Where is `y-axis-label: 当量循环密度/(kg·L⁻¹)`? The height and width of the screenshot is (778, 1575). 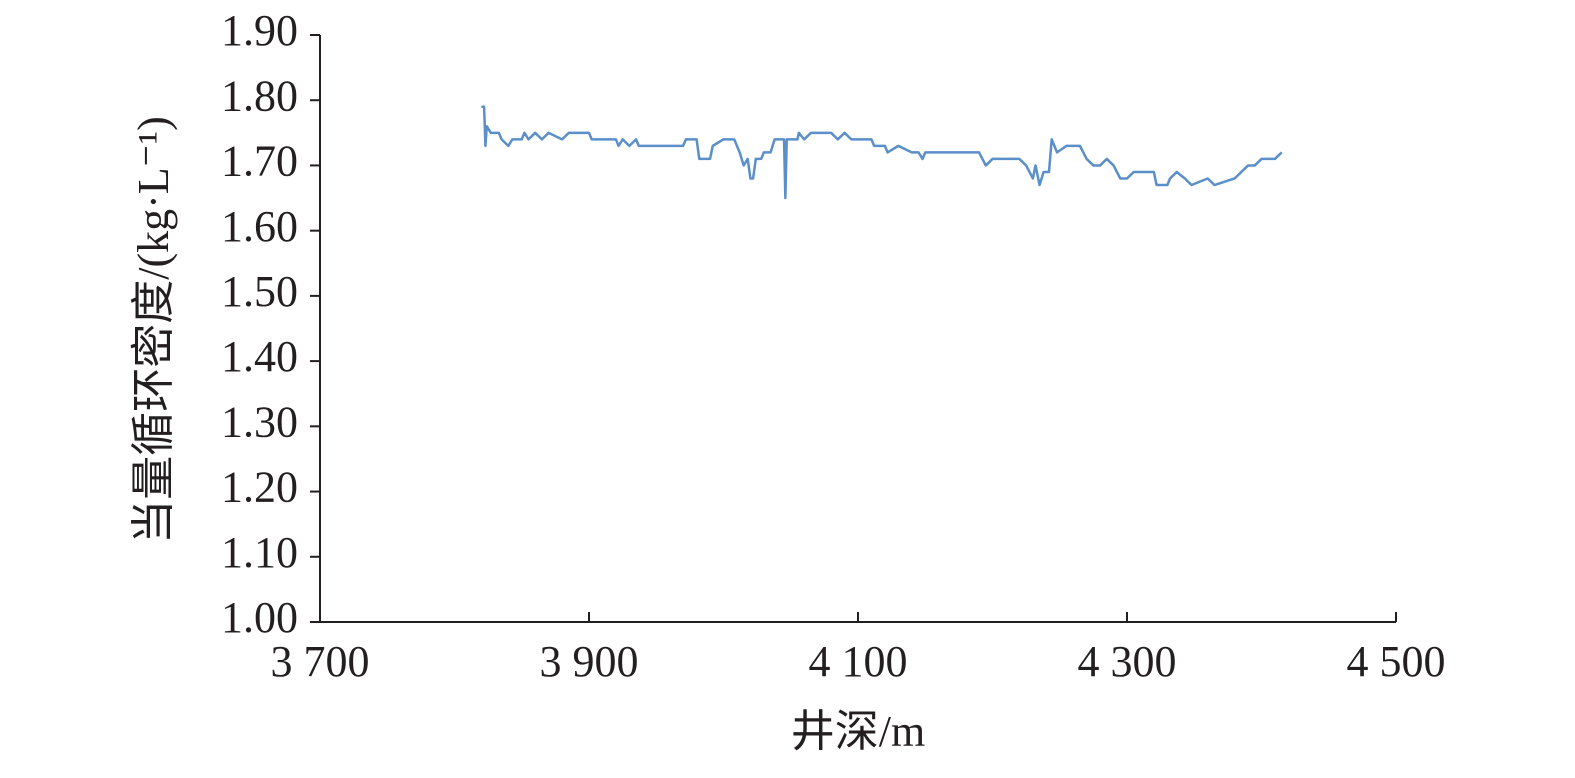
y-axis-label: 当量循环密度/(kg·L⁻¹) is located at coordinates (153, 329).